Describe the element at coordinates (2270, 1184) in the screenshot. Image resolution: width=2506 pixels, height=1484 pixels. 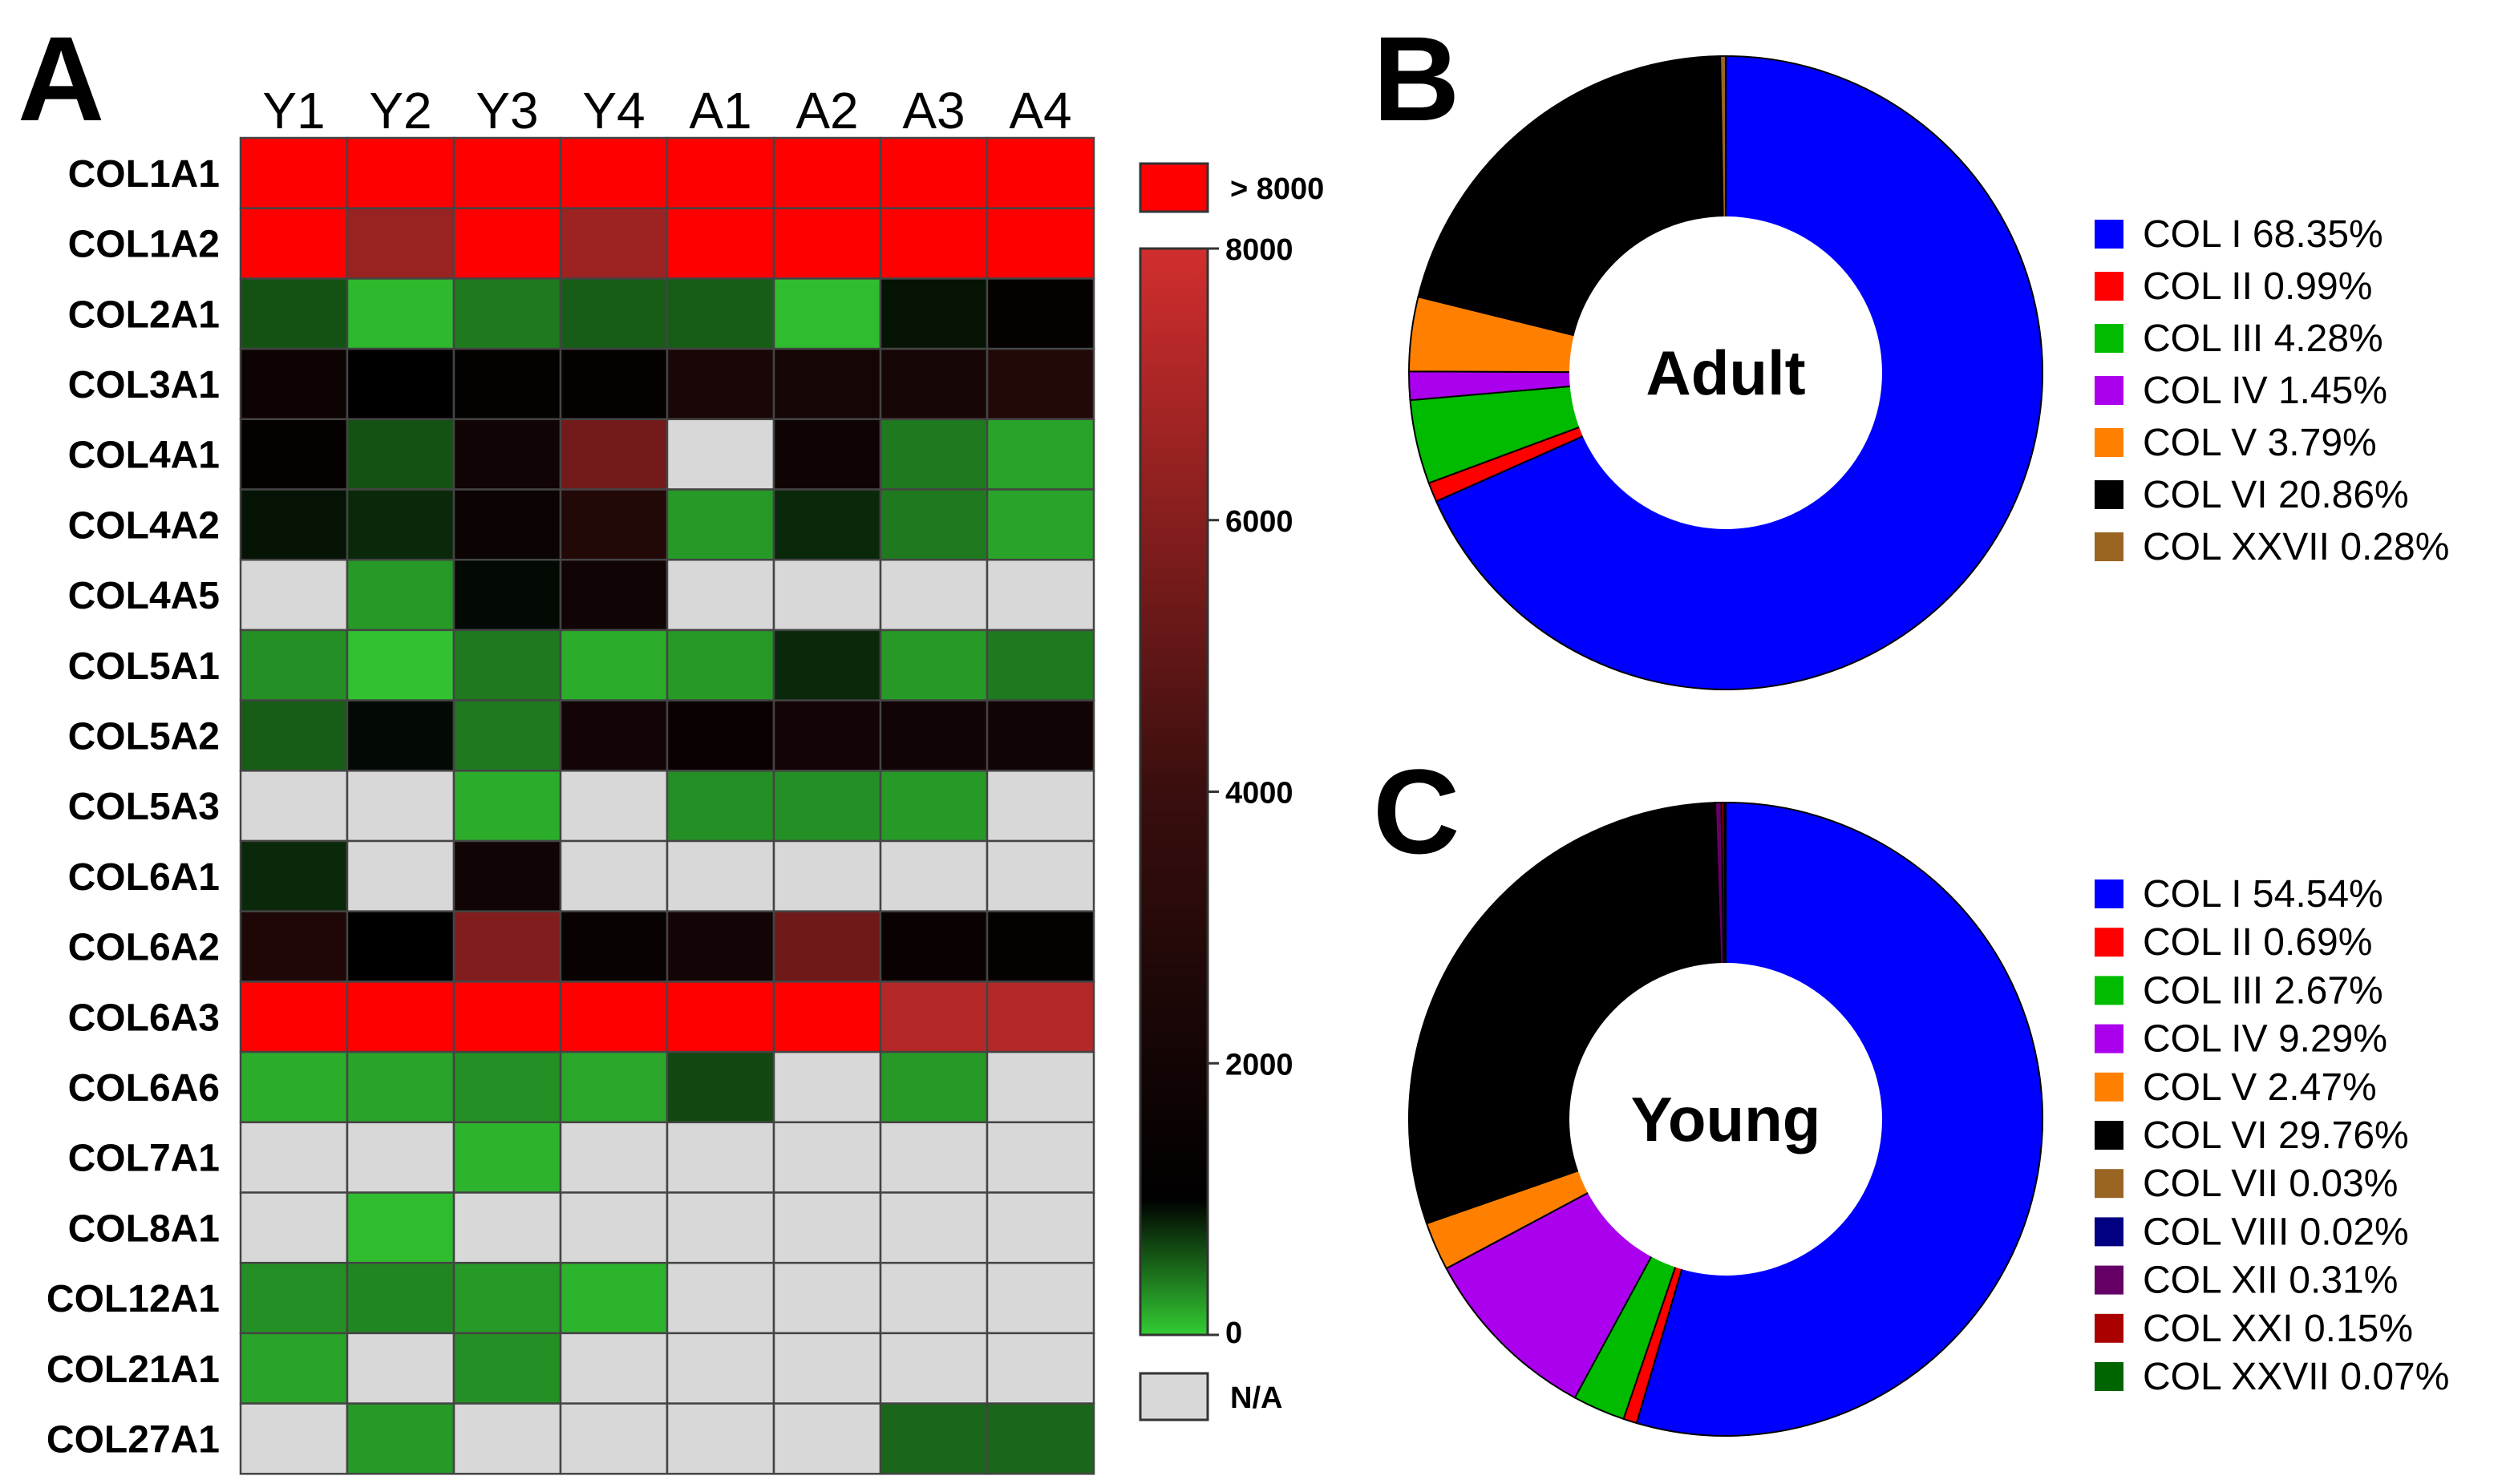
I see `legend-entry: COL VII 0.03%` at that location.